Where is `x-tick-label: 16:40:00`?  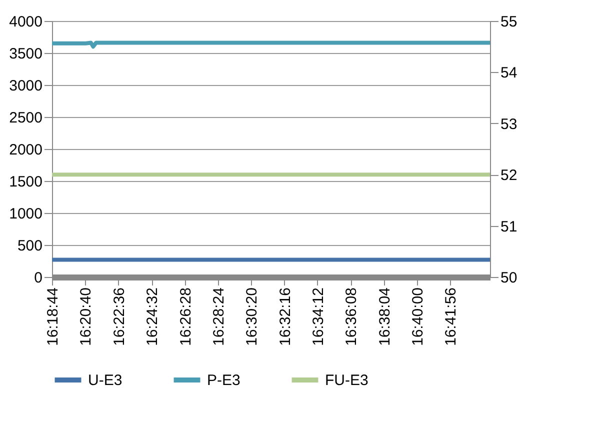 x-tick-label: 16:40:00 is located at coordinates (418, 317).